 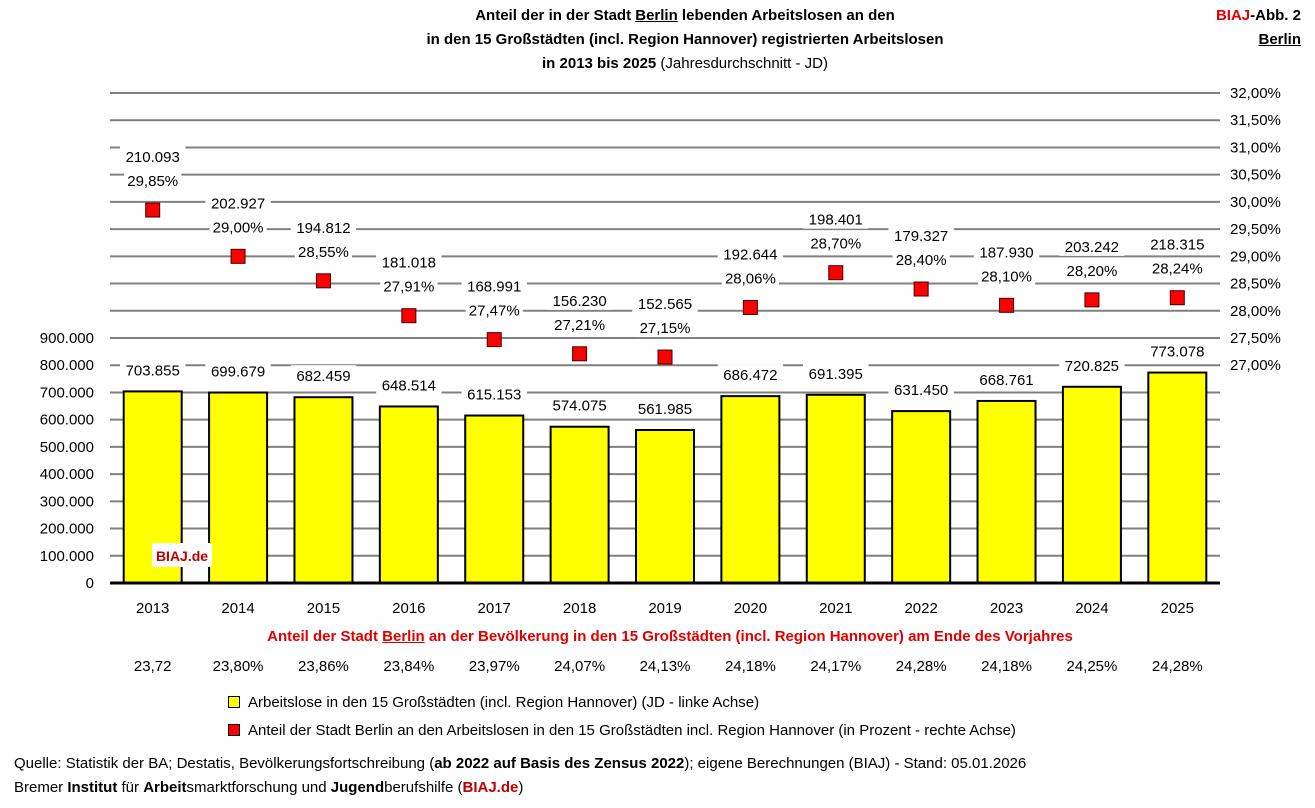 What do you see at coordinates (579, 666) in the screenshot?
I see `population-share-value: 24,07%` at bounding box center [579, 666].